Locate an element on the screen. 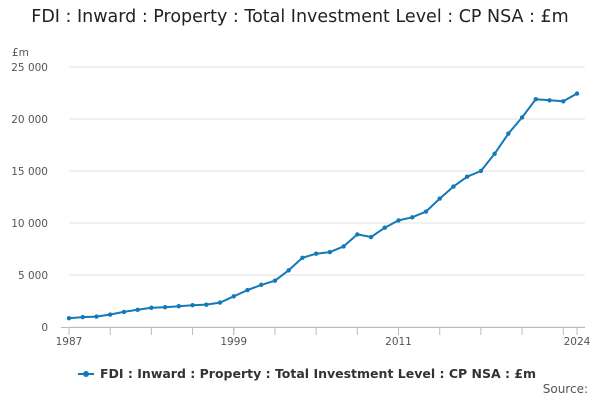 This screenshot has width=600, height=400. y-tick-label: 25 000 is located at coordinates (29, 68).